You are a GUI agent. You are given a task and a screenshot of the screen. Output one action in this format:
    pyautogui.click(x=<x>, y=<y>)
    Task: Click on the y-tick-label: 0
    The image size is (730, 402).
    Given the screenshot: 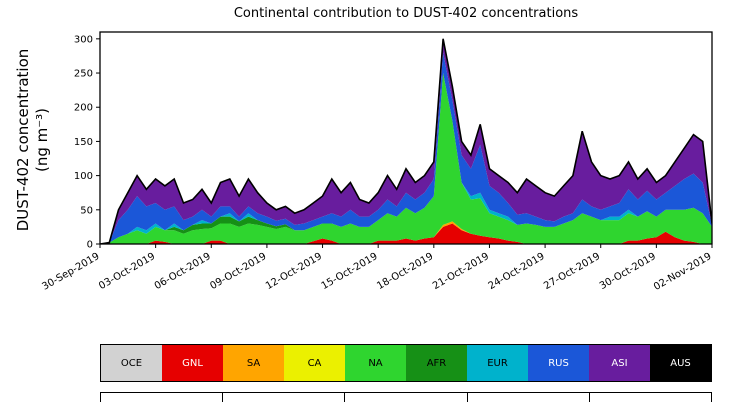 What is the action you would take?
    pyautogui.click(x=90, y=245)
    